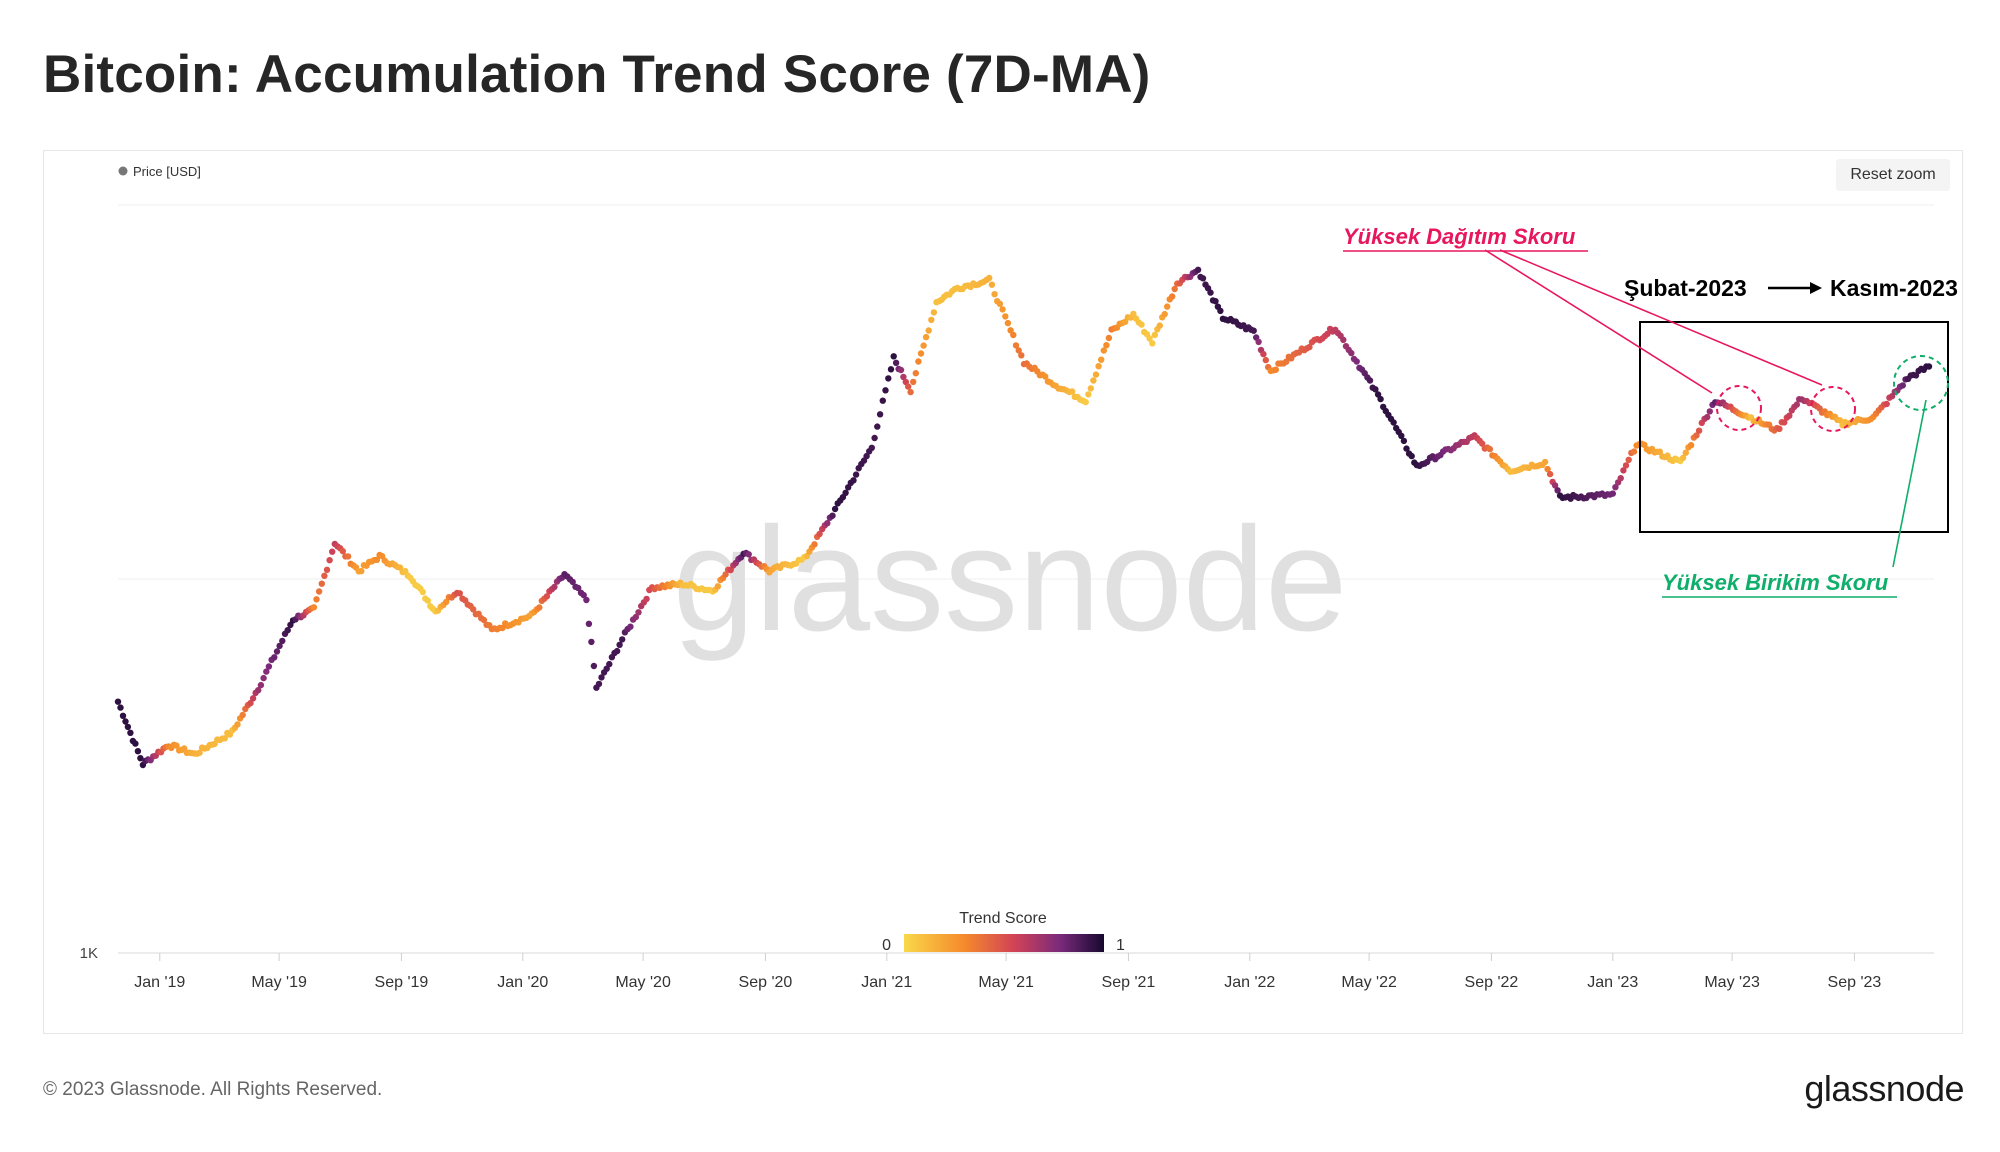 The height and width of the screenshot is (1152, 2000). Describe the element at coordinates (1921, 383) in the screenshot. I see `accumulation-circle` at that location.